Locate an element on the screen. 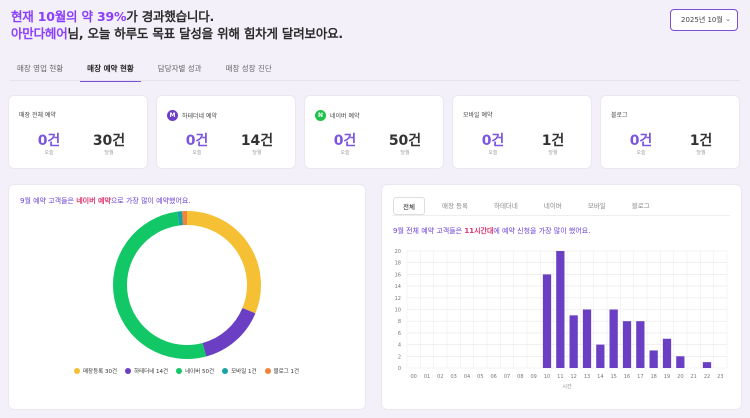 The image size is (750, 418). greeting-headline: 아만다헤어님, 오늘 하루도 목표 달성을 위해 힘차게 달려보아요. is located at coordinates (177, 33).